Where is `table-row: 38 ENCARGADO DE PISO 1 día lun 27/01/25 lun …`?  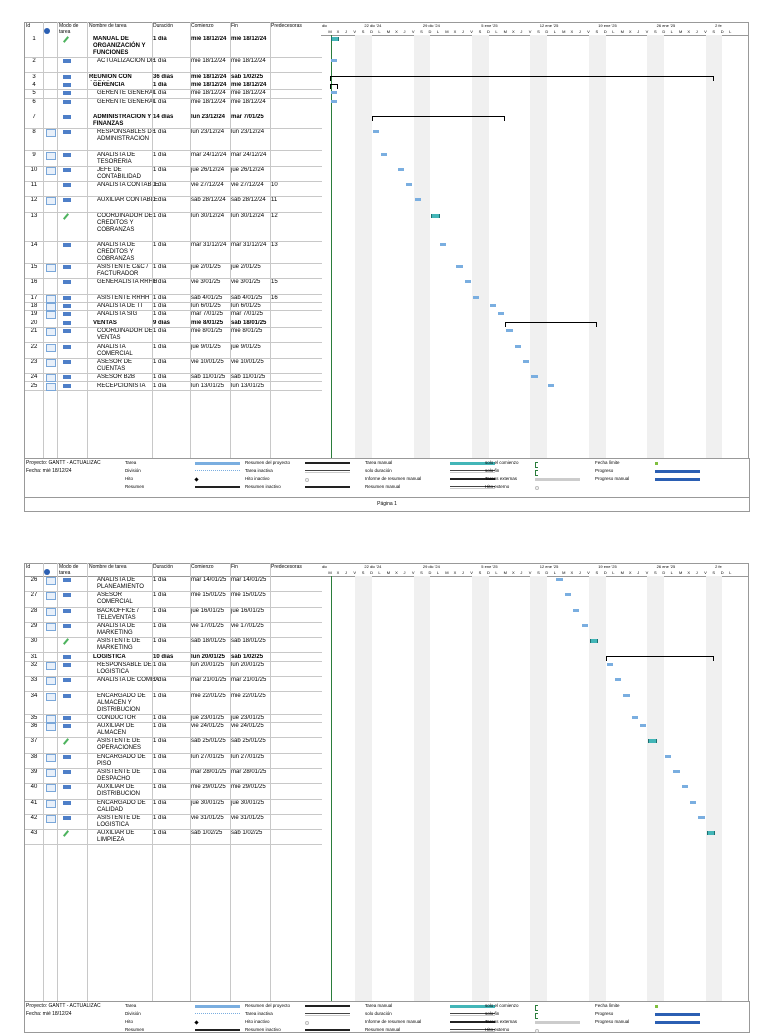 table-row: 38 ENCARGADO DE PISO 1 día lun 27/01/25 lun … is located at coordinates (173, 761).